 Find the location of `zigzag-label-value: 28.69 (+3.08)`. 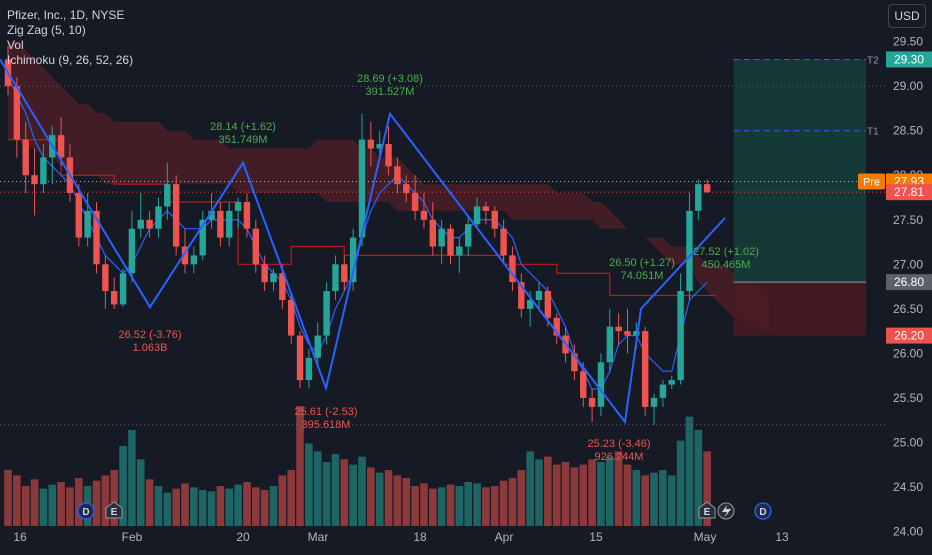

zigzag-label-value: 28.69 (+3.08) is located at coordinates (390, 79).